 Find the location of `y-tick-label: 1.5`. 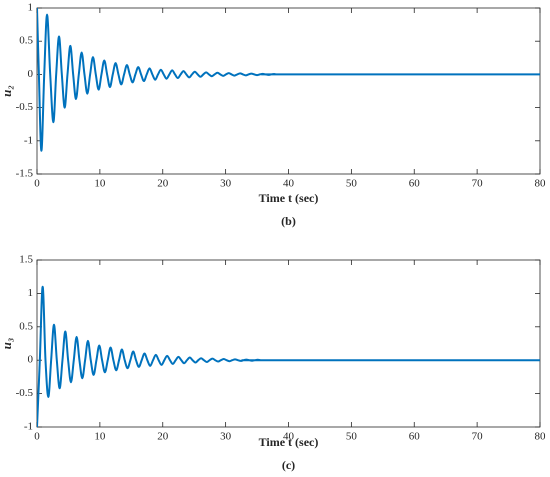

y-tick-label: 1.5 is located at coordinates (26, 260).